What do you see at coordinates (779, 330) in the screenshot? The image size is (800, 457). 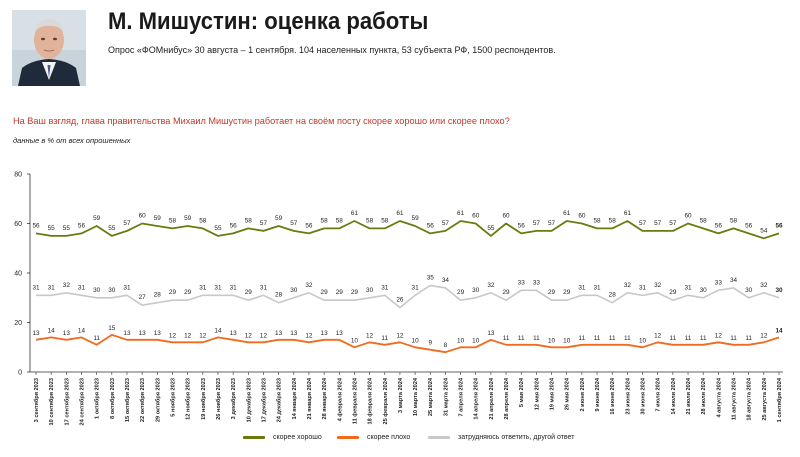 I see `data-label-bad: 14` at bounding box center [779, 330].